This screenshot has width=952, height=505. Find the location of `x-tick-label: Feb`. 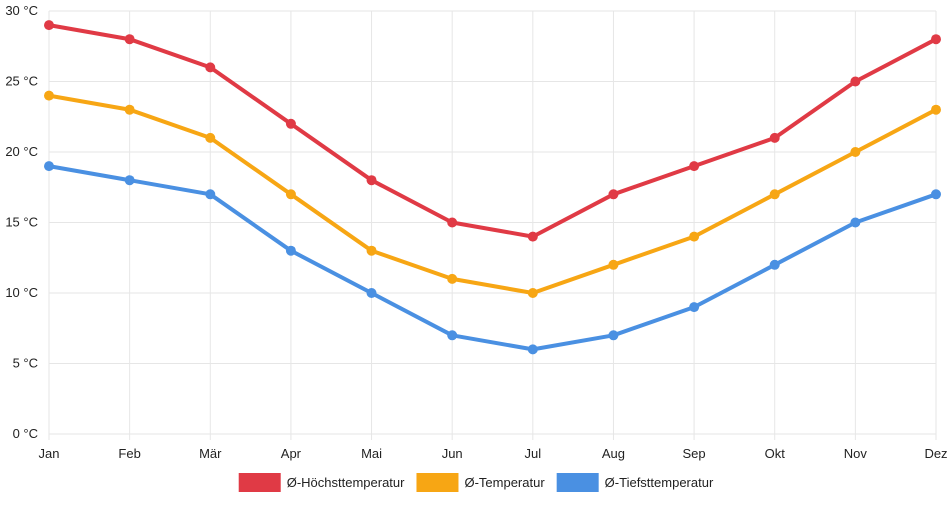

x-tick-label: Feb is located at coordinates (129, 453).